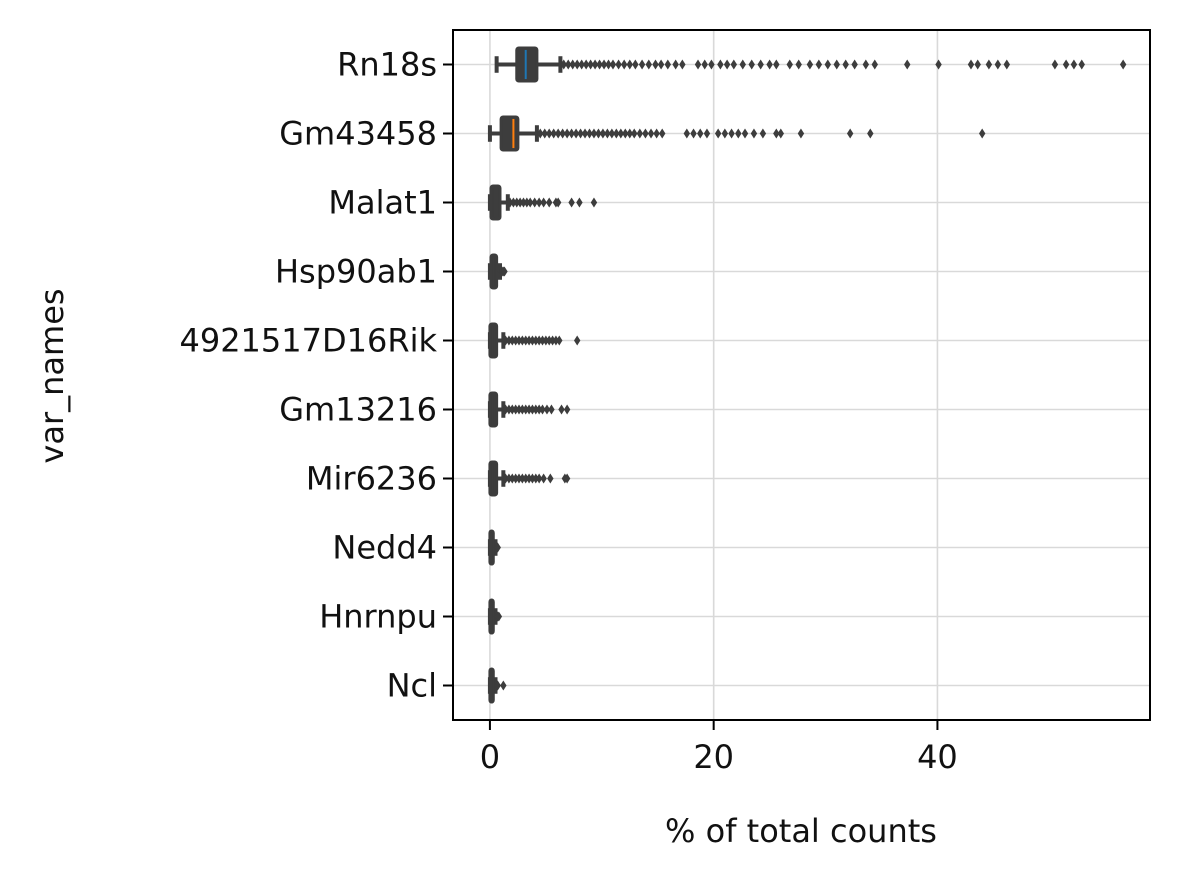 Image resolution: width=1180 pixels, height=887 pixels. What do you see at coordinates (497, 685) in the screenshot?
I see `box-group-Ncl` at bounding box center [497, 685].